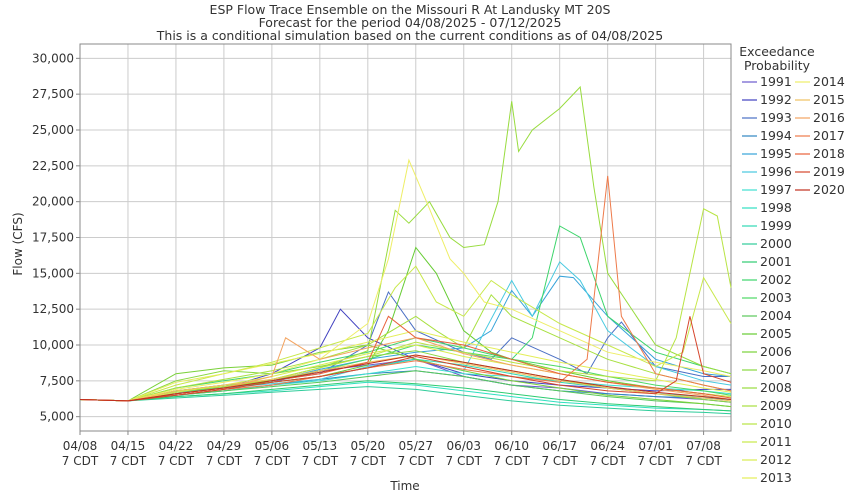 This screenshot has width=850, height=504. What do you see at coordinates (463, 446) in the screenshot?
I see `x-tick-label-date: 06/03` at bounding box center [463, 446].